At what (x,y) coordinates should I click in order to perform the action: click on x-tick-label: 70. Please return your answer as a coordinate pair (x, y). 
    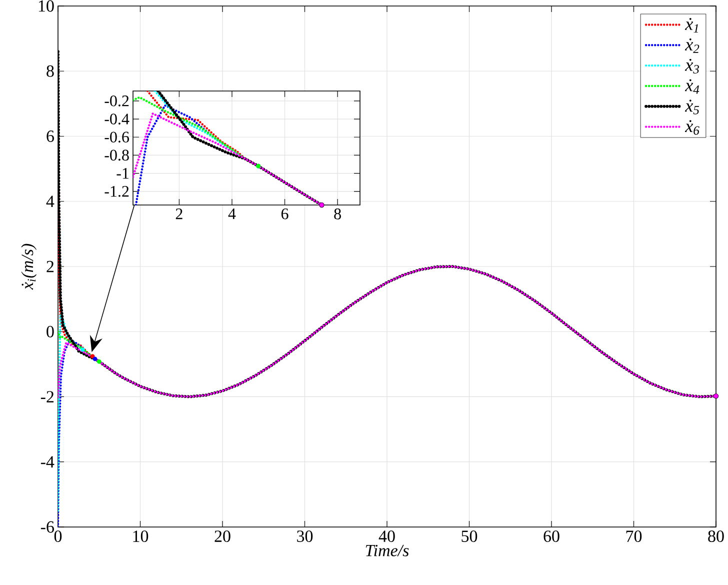
    Looking at the image, I should click on (634, 536).